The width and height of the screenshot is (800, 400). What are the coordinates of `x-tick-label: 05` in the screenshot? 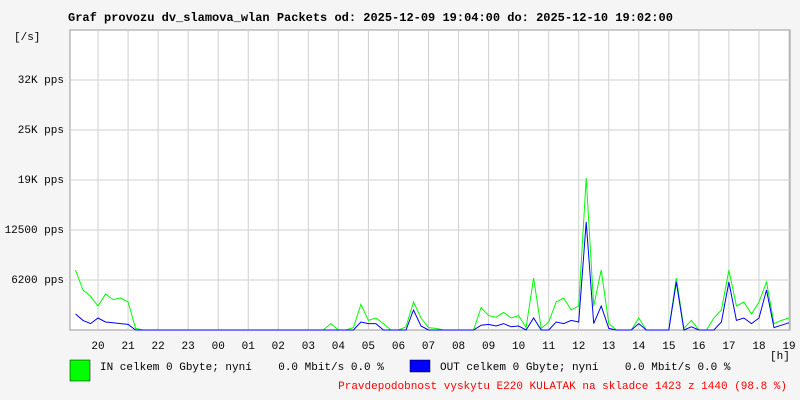 It's located at (368, 347).